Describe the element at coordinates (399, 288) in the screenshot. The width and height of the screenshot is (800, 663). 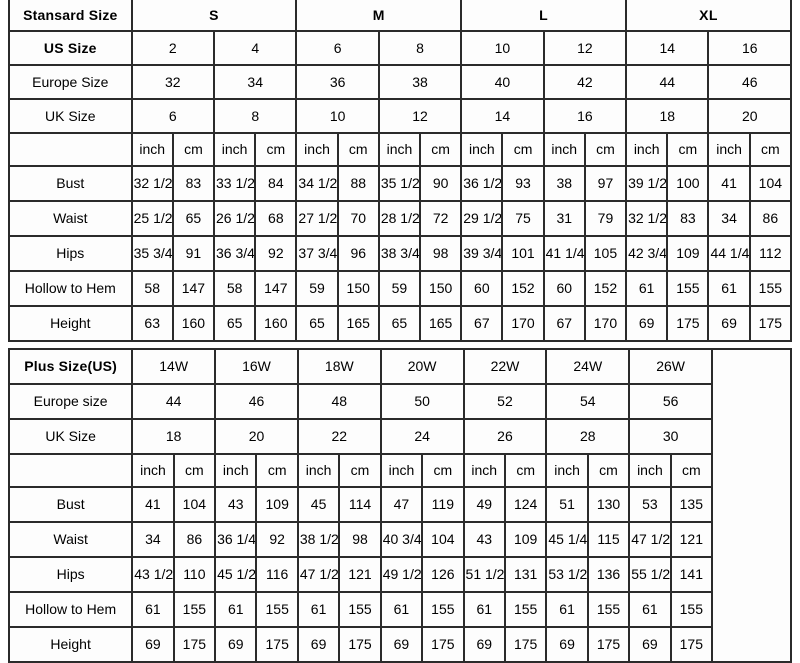
I see `measure-cell: 59` at that location.